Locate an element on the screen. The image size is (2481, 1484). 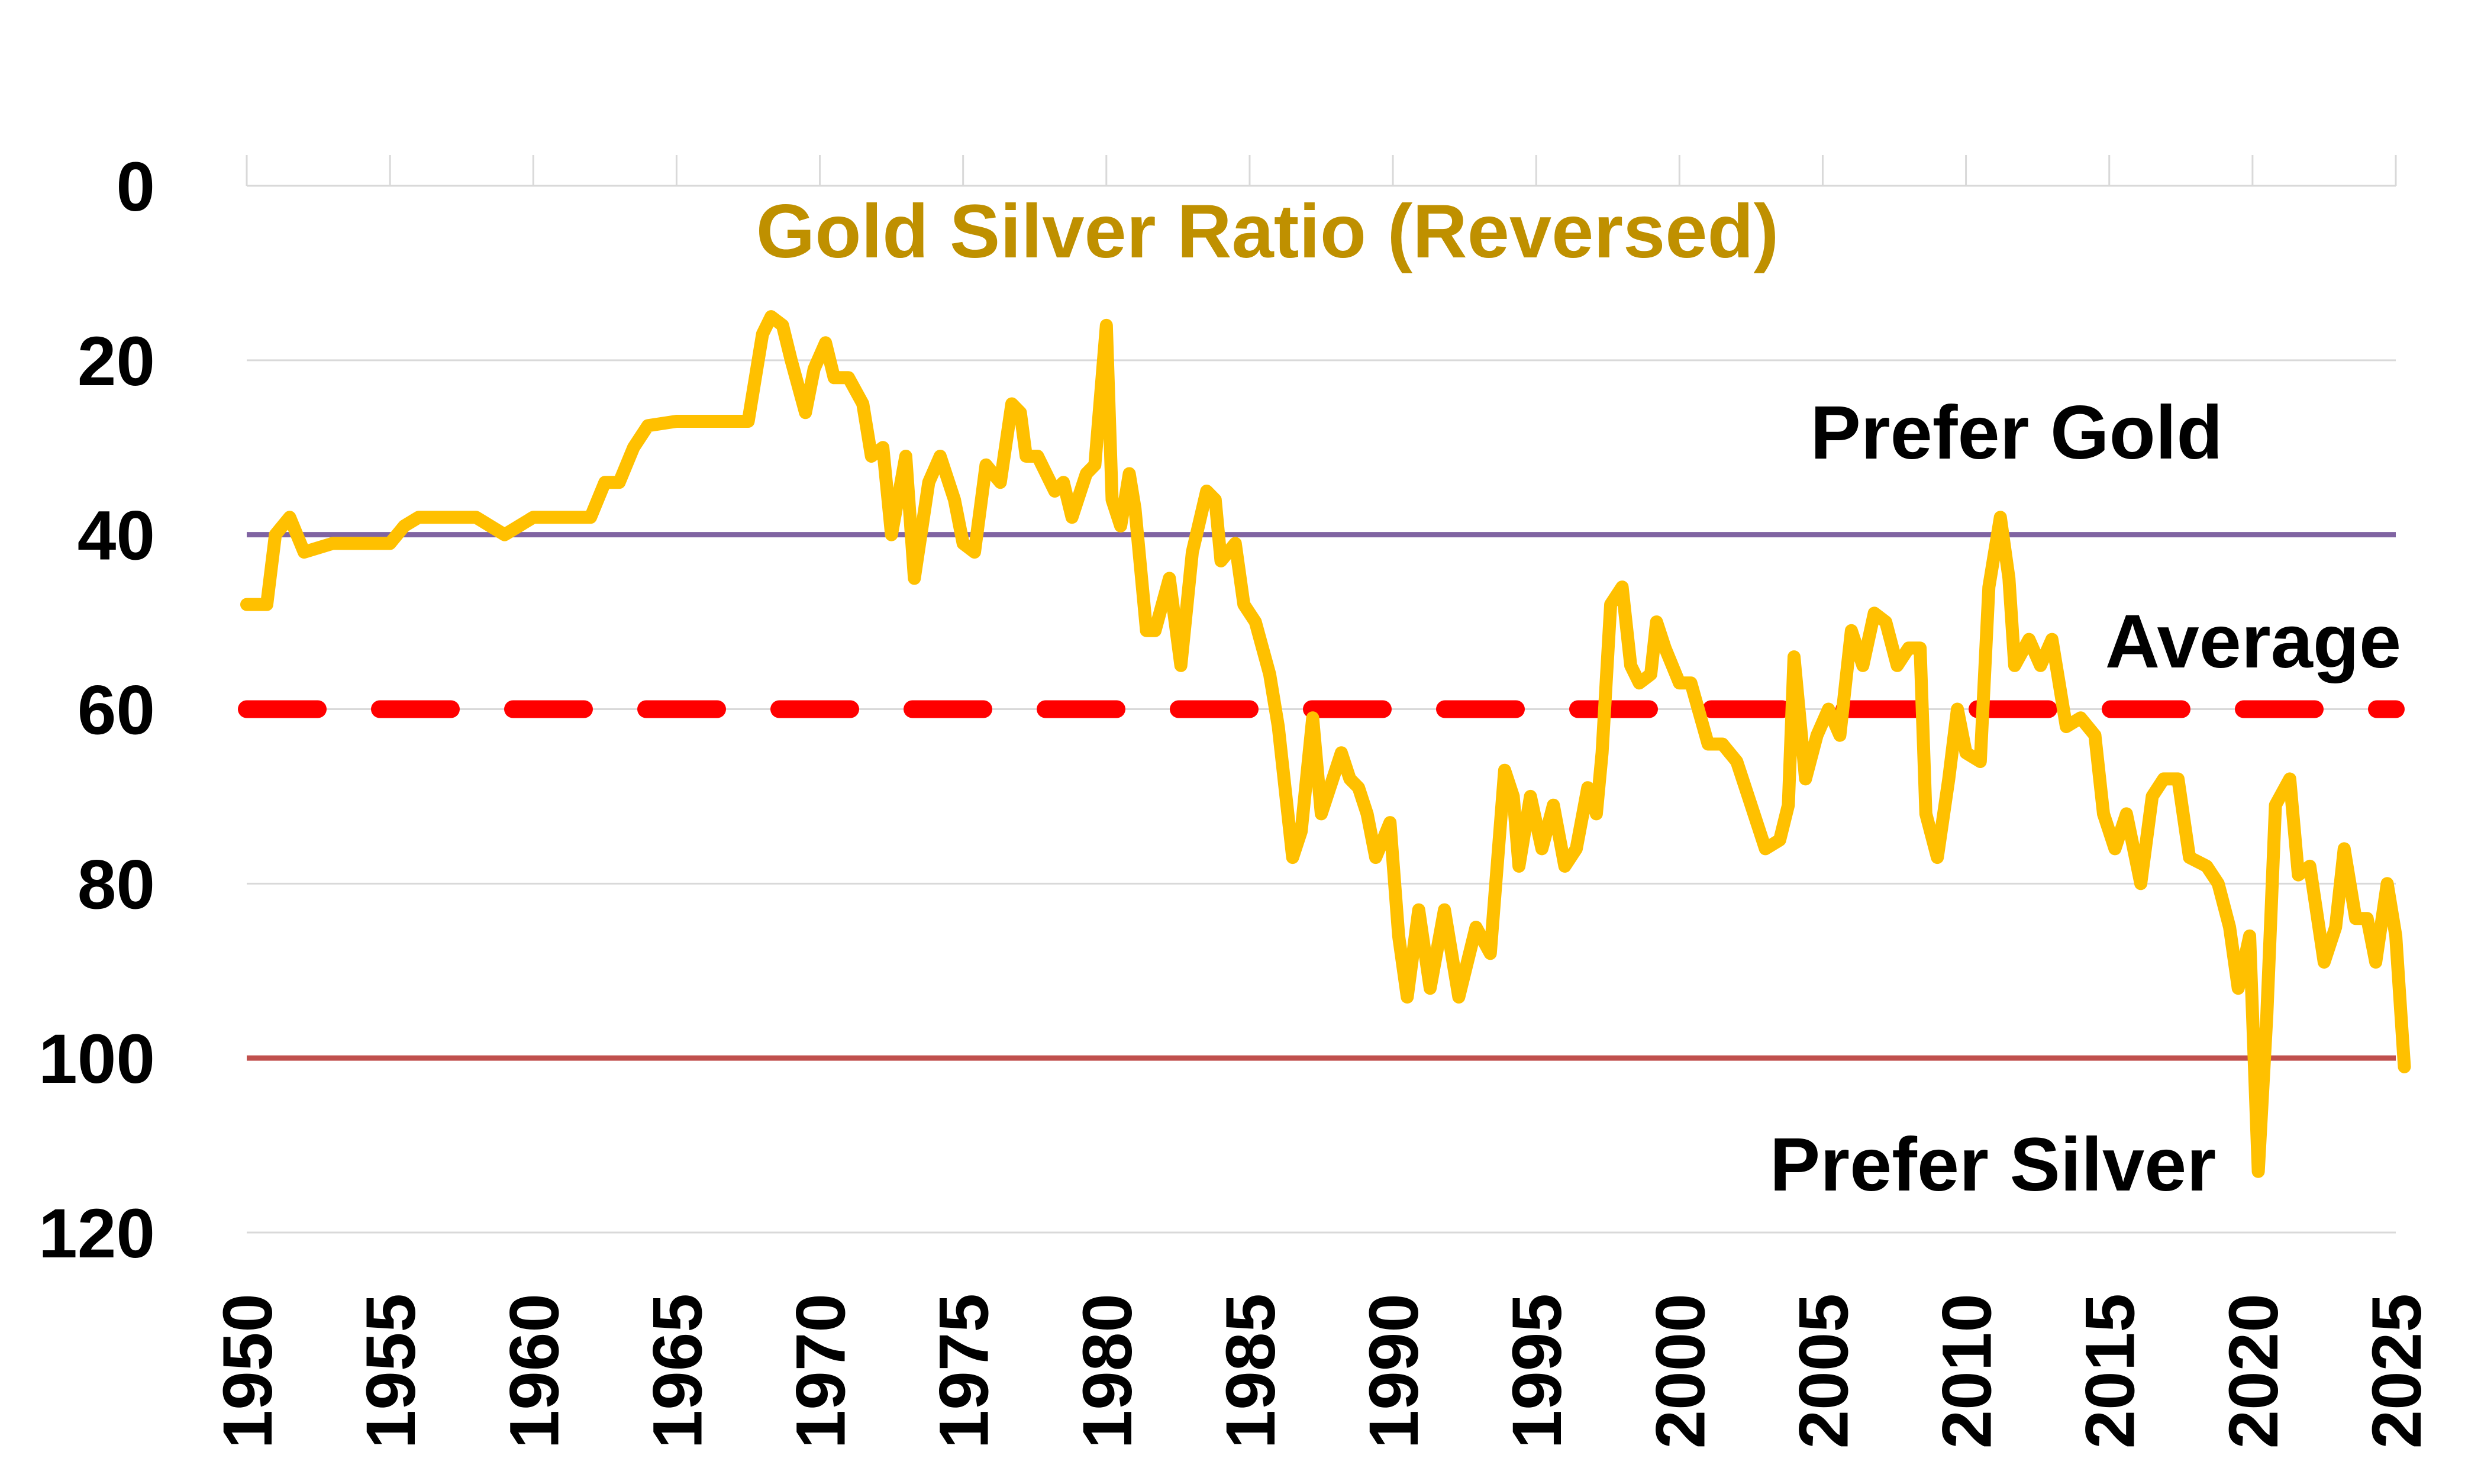
prefer-silver-label: Prefer Silver is located at coordinates (1993, 1165).